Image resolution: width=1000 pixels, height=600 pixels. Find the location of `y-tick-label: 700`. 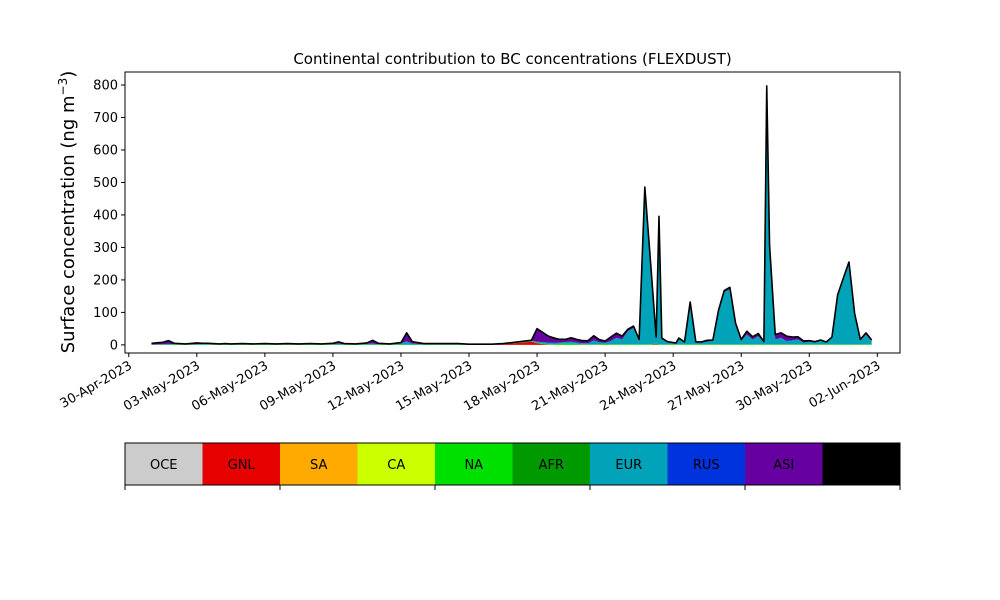

y-tick-label: 700 is located at coordinates (105, 118).